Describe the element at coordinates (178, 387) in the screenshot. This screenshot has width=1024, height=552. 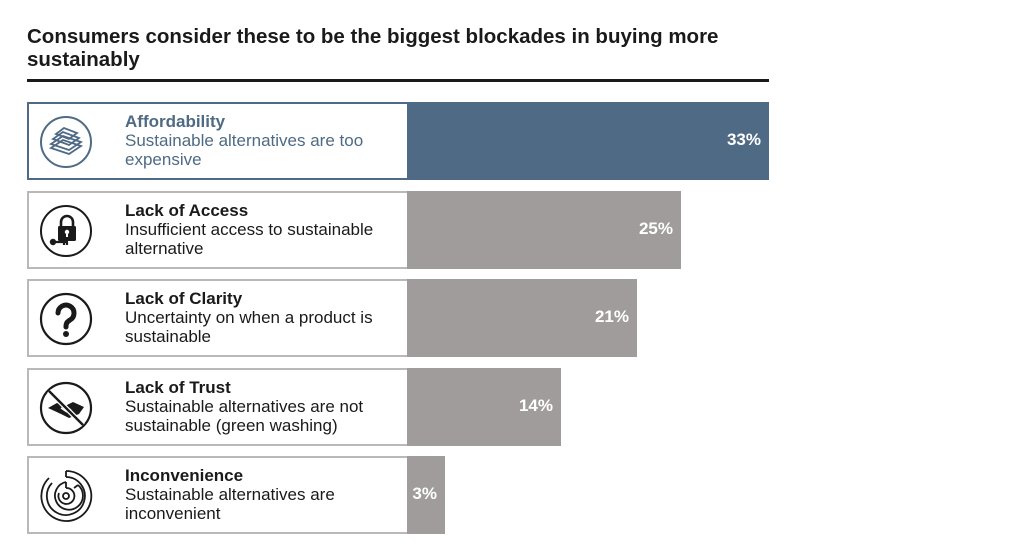
I see `category-name: Lack of Trust` at that location.